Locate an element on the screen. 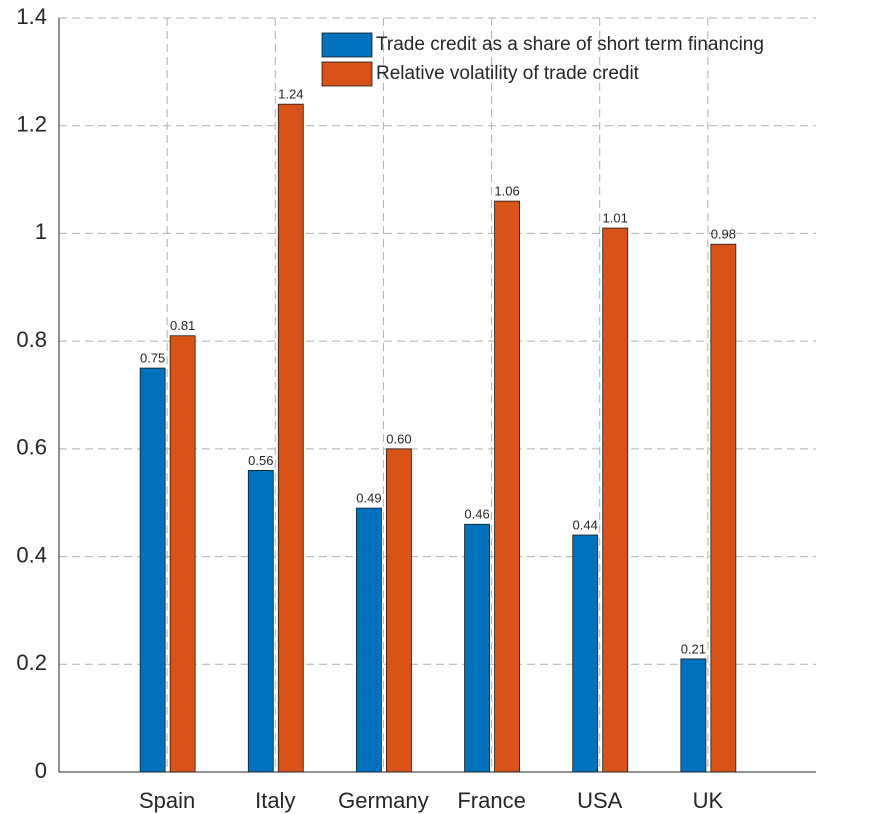 The width and height of the screenshot is (869, 814). data-label: 1.06 is located at coordinates (506, 191).